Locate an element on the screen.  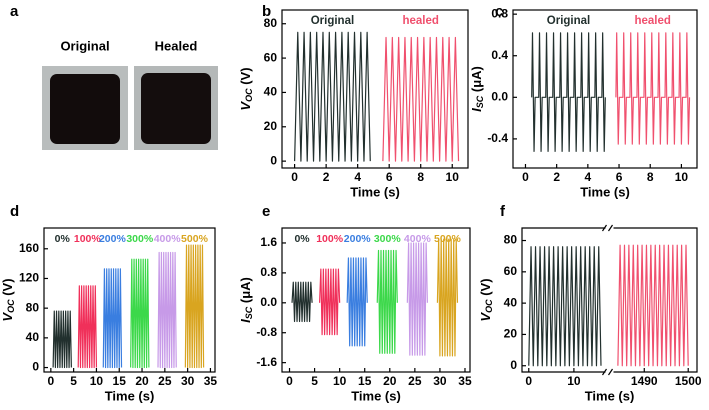
series-label: 300% is located at coordinates (140, 239).